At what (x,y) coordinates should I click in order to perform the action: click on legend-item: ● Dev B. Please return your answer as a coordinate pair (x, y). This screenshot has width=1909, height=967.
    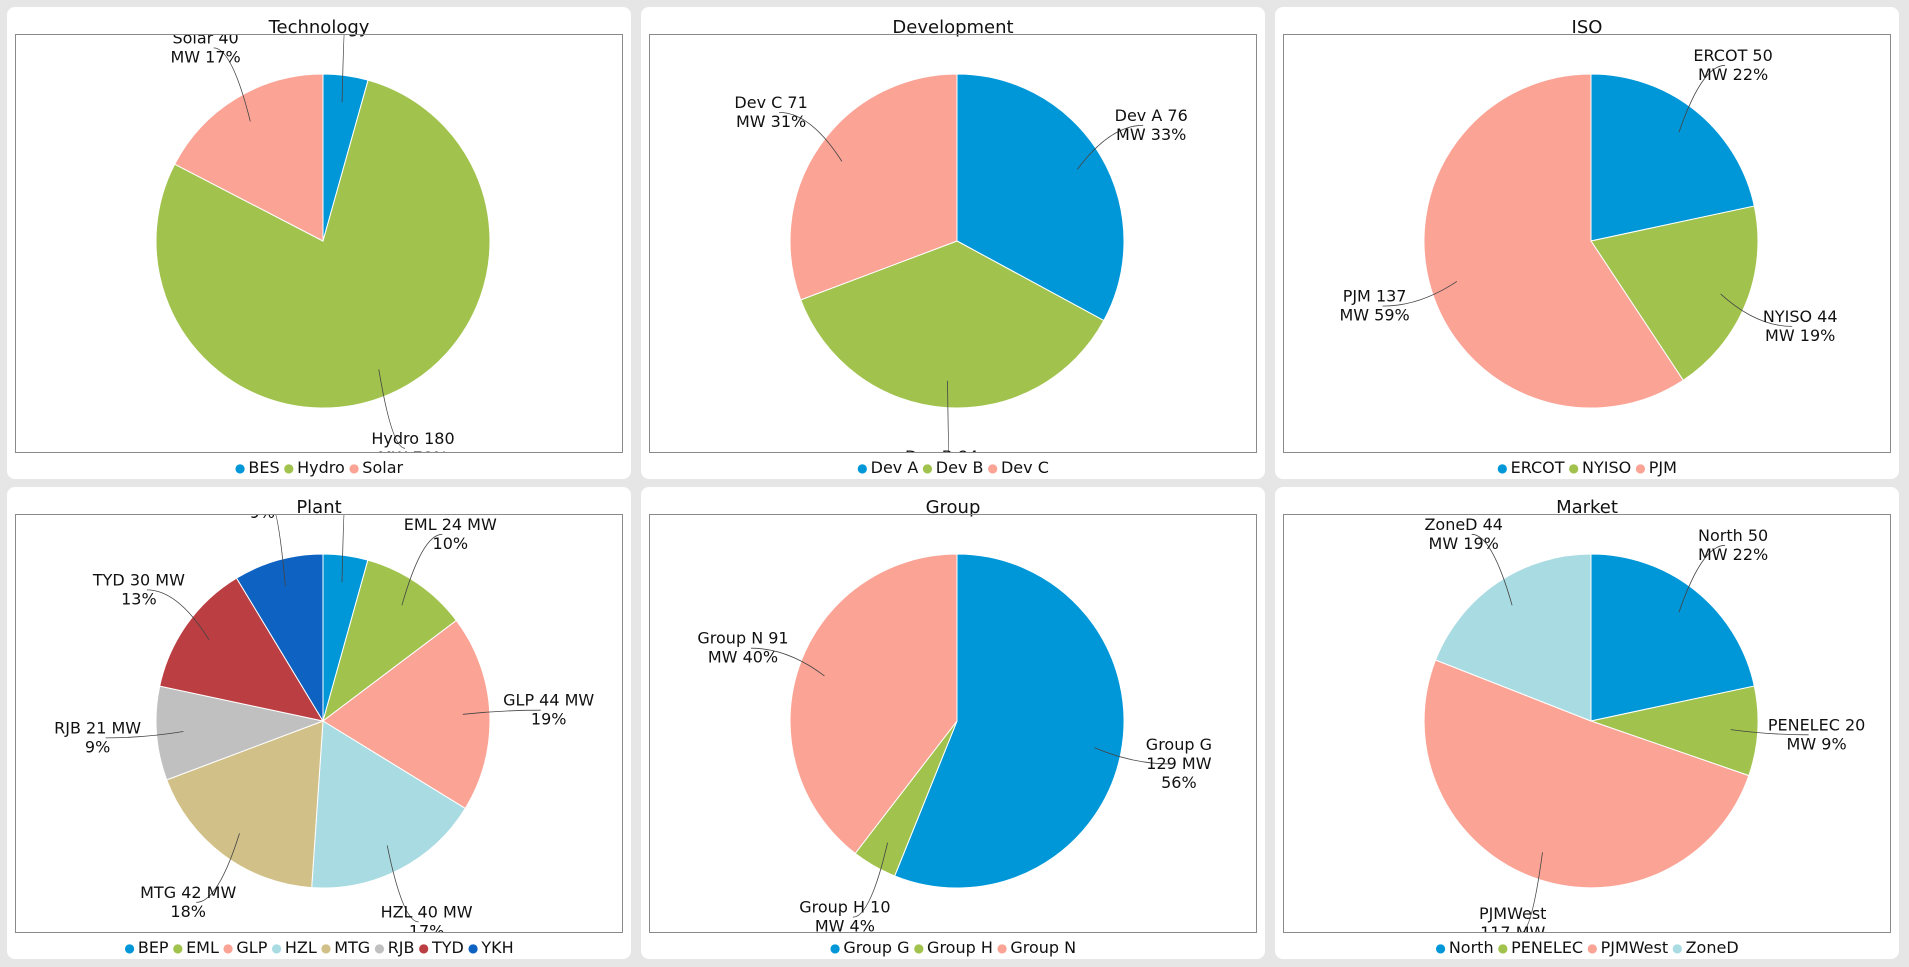
    Looking at the image, I should click on (952, 467).